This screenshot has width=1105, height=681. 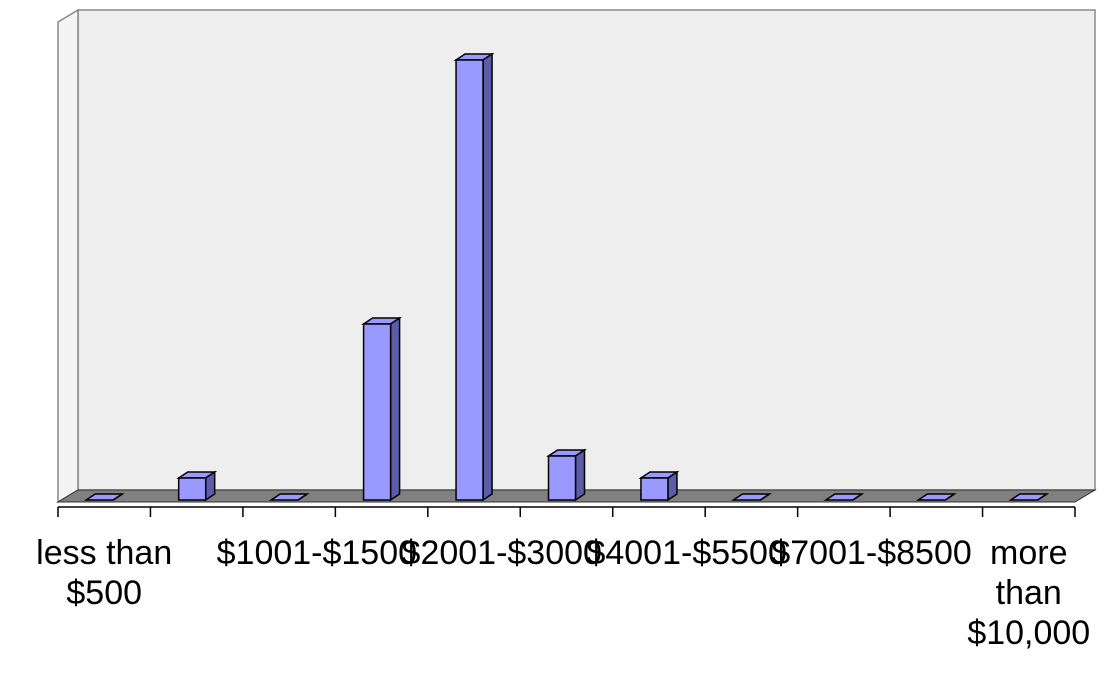 What do you see at coordinates (686, 553) in the screenshot?
I see `x-tick-label: $4001-$5500` at bounding box center [686, 553].